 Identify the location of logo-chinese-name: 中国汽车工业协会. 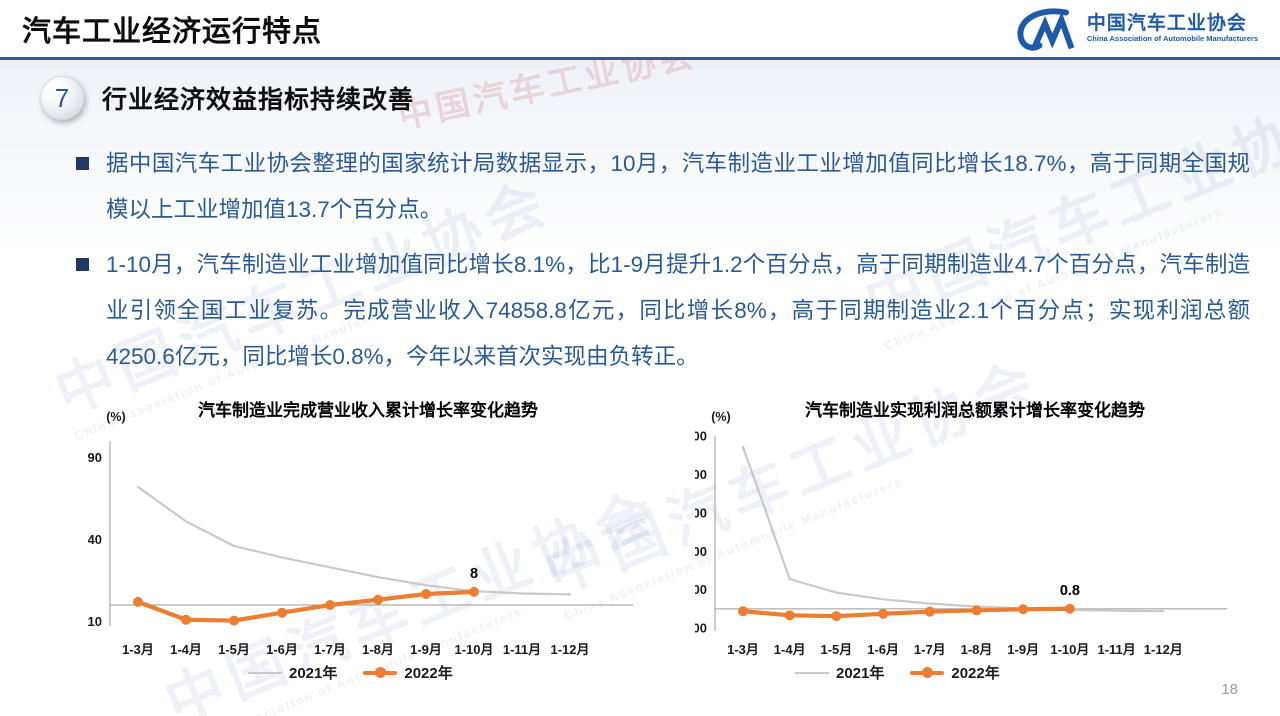
(1166, 24).